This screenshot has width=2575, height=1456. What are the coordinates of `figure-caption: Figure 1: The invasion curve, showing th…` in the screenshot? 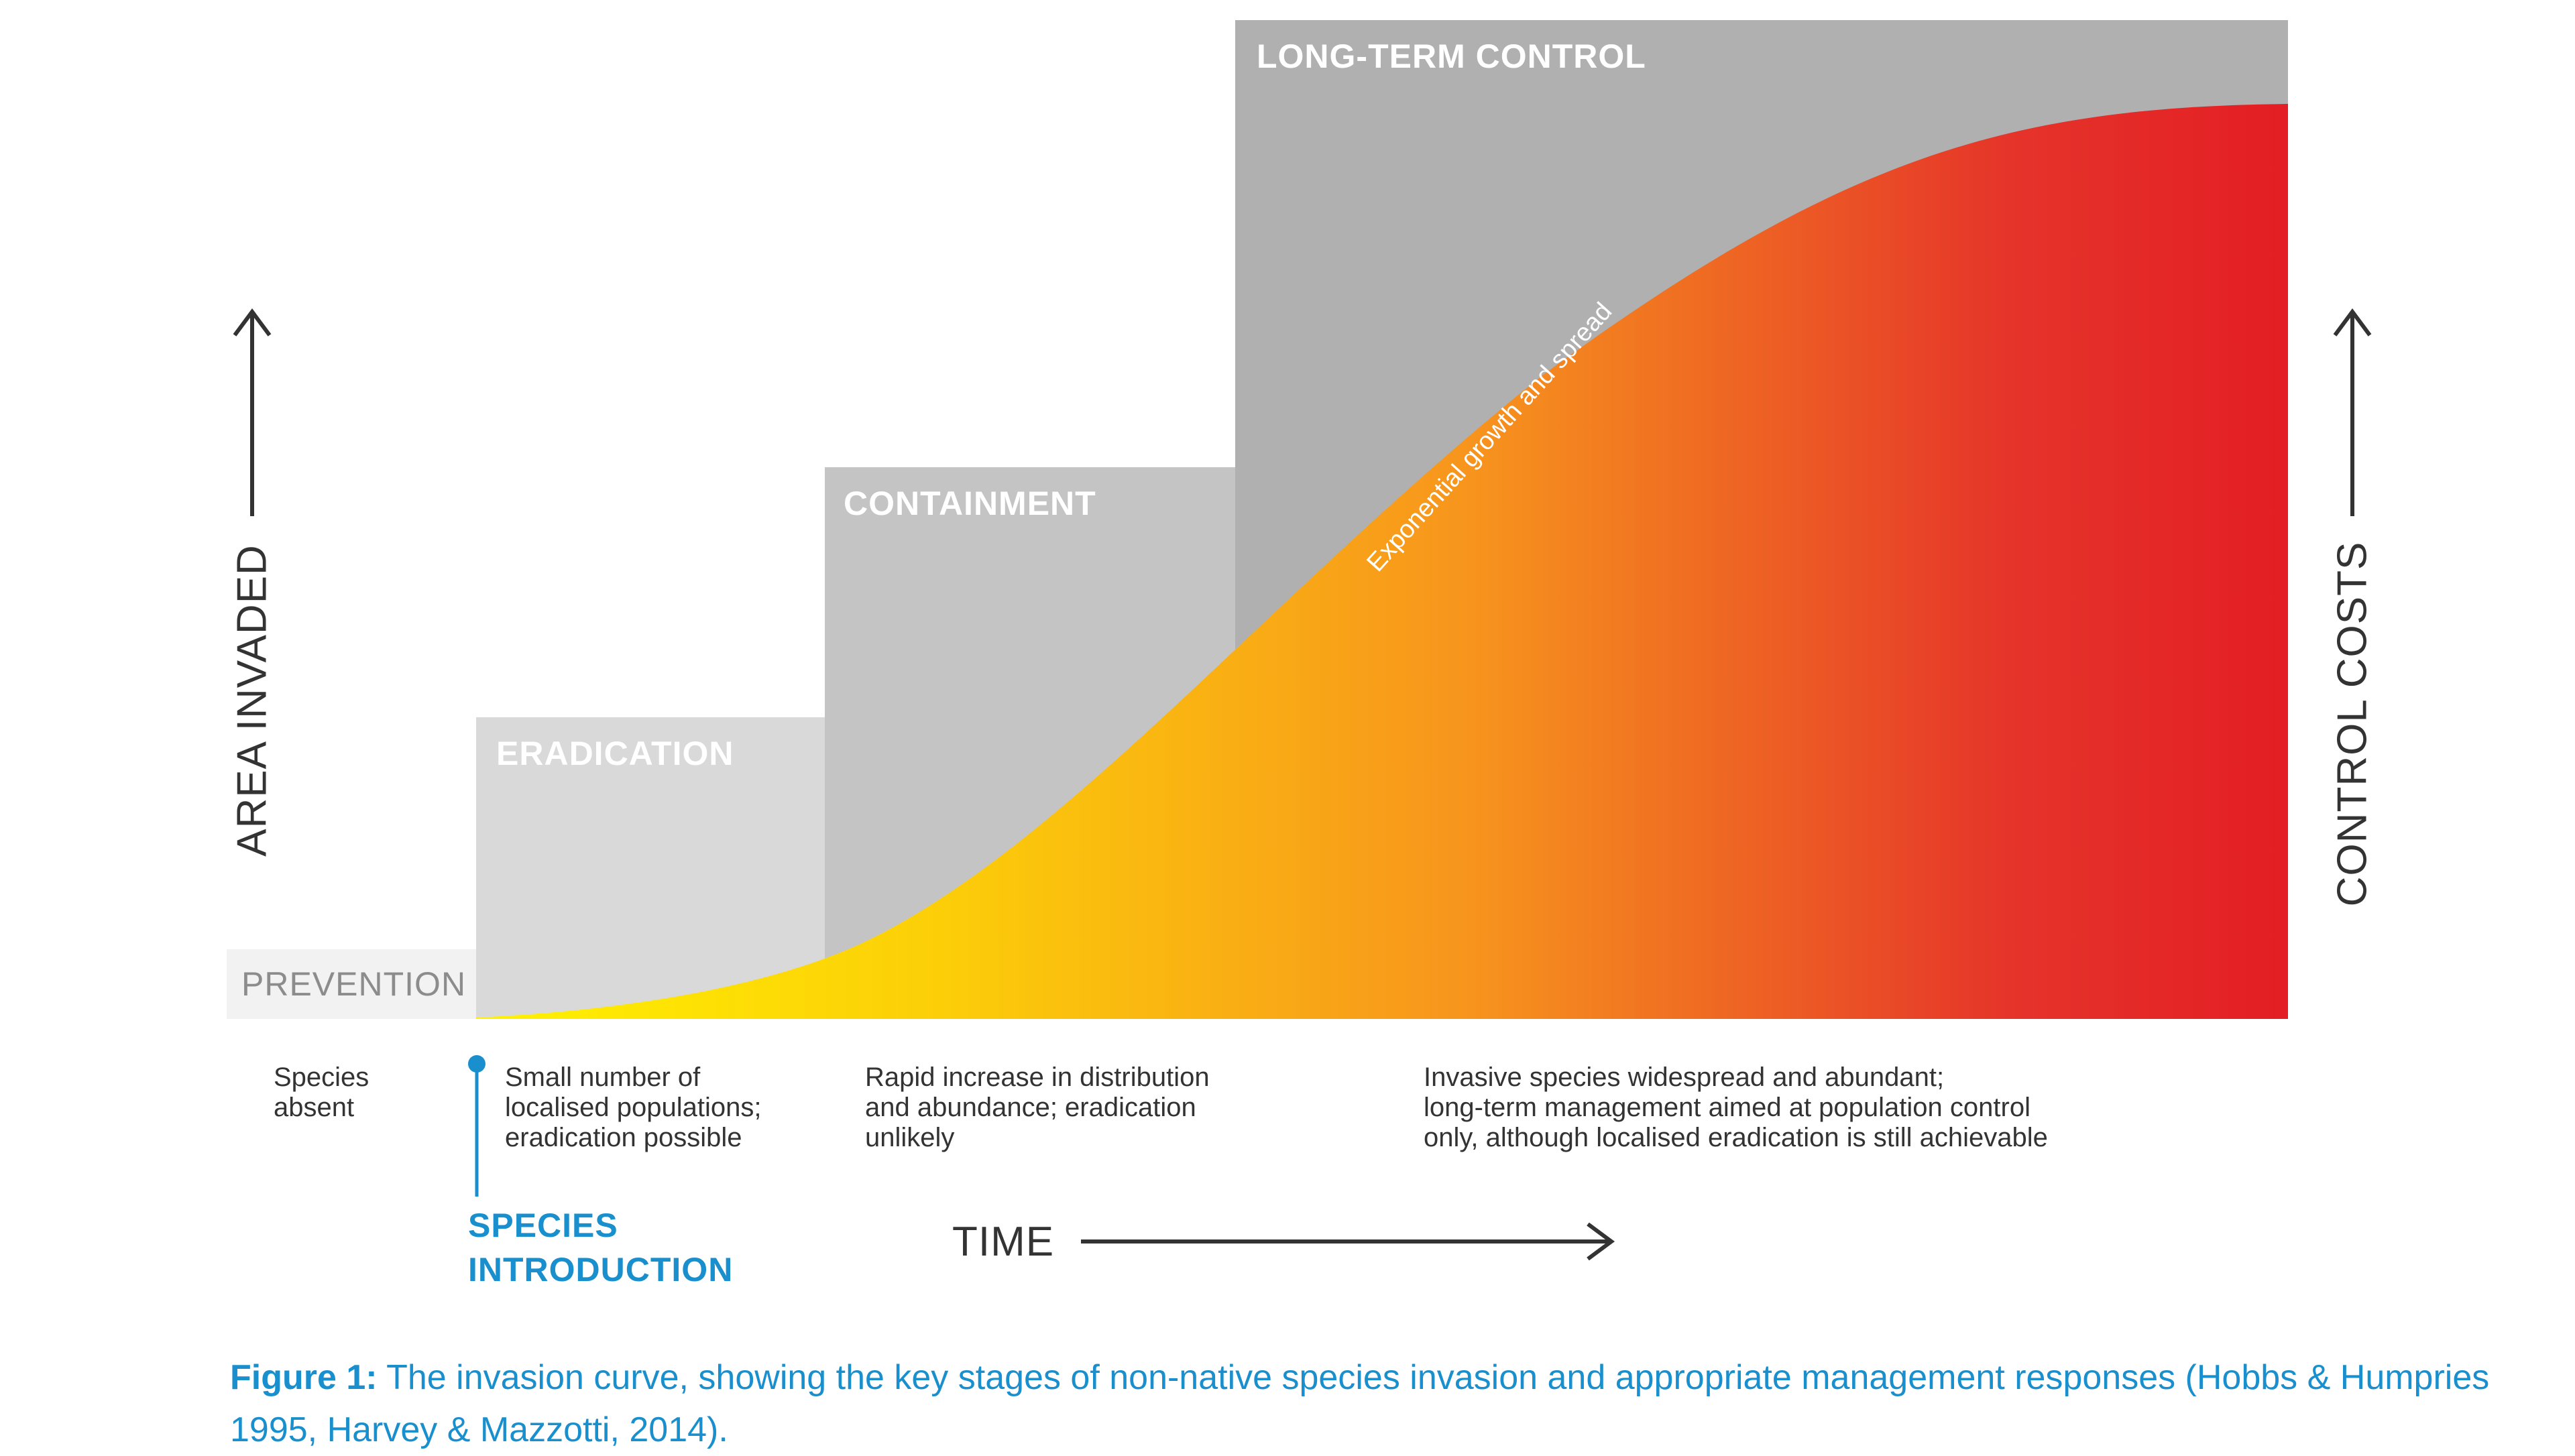 It's located at (1383, 1403).